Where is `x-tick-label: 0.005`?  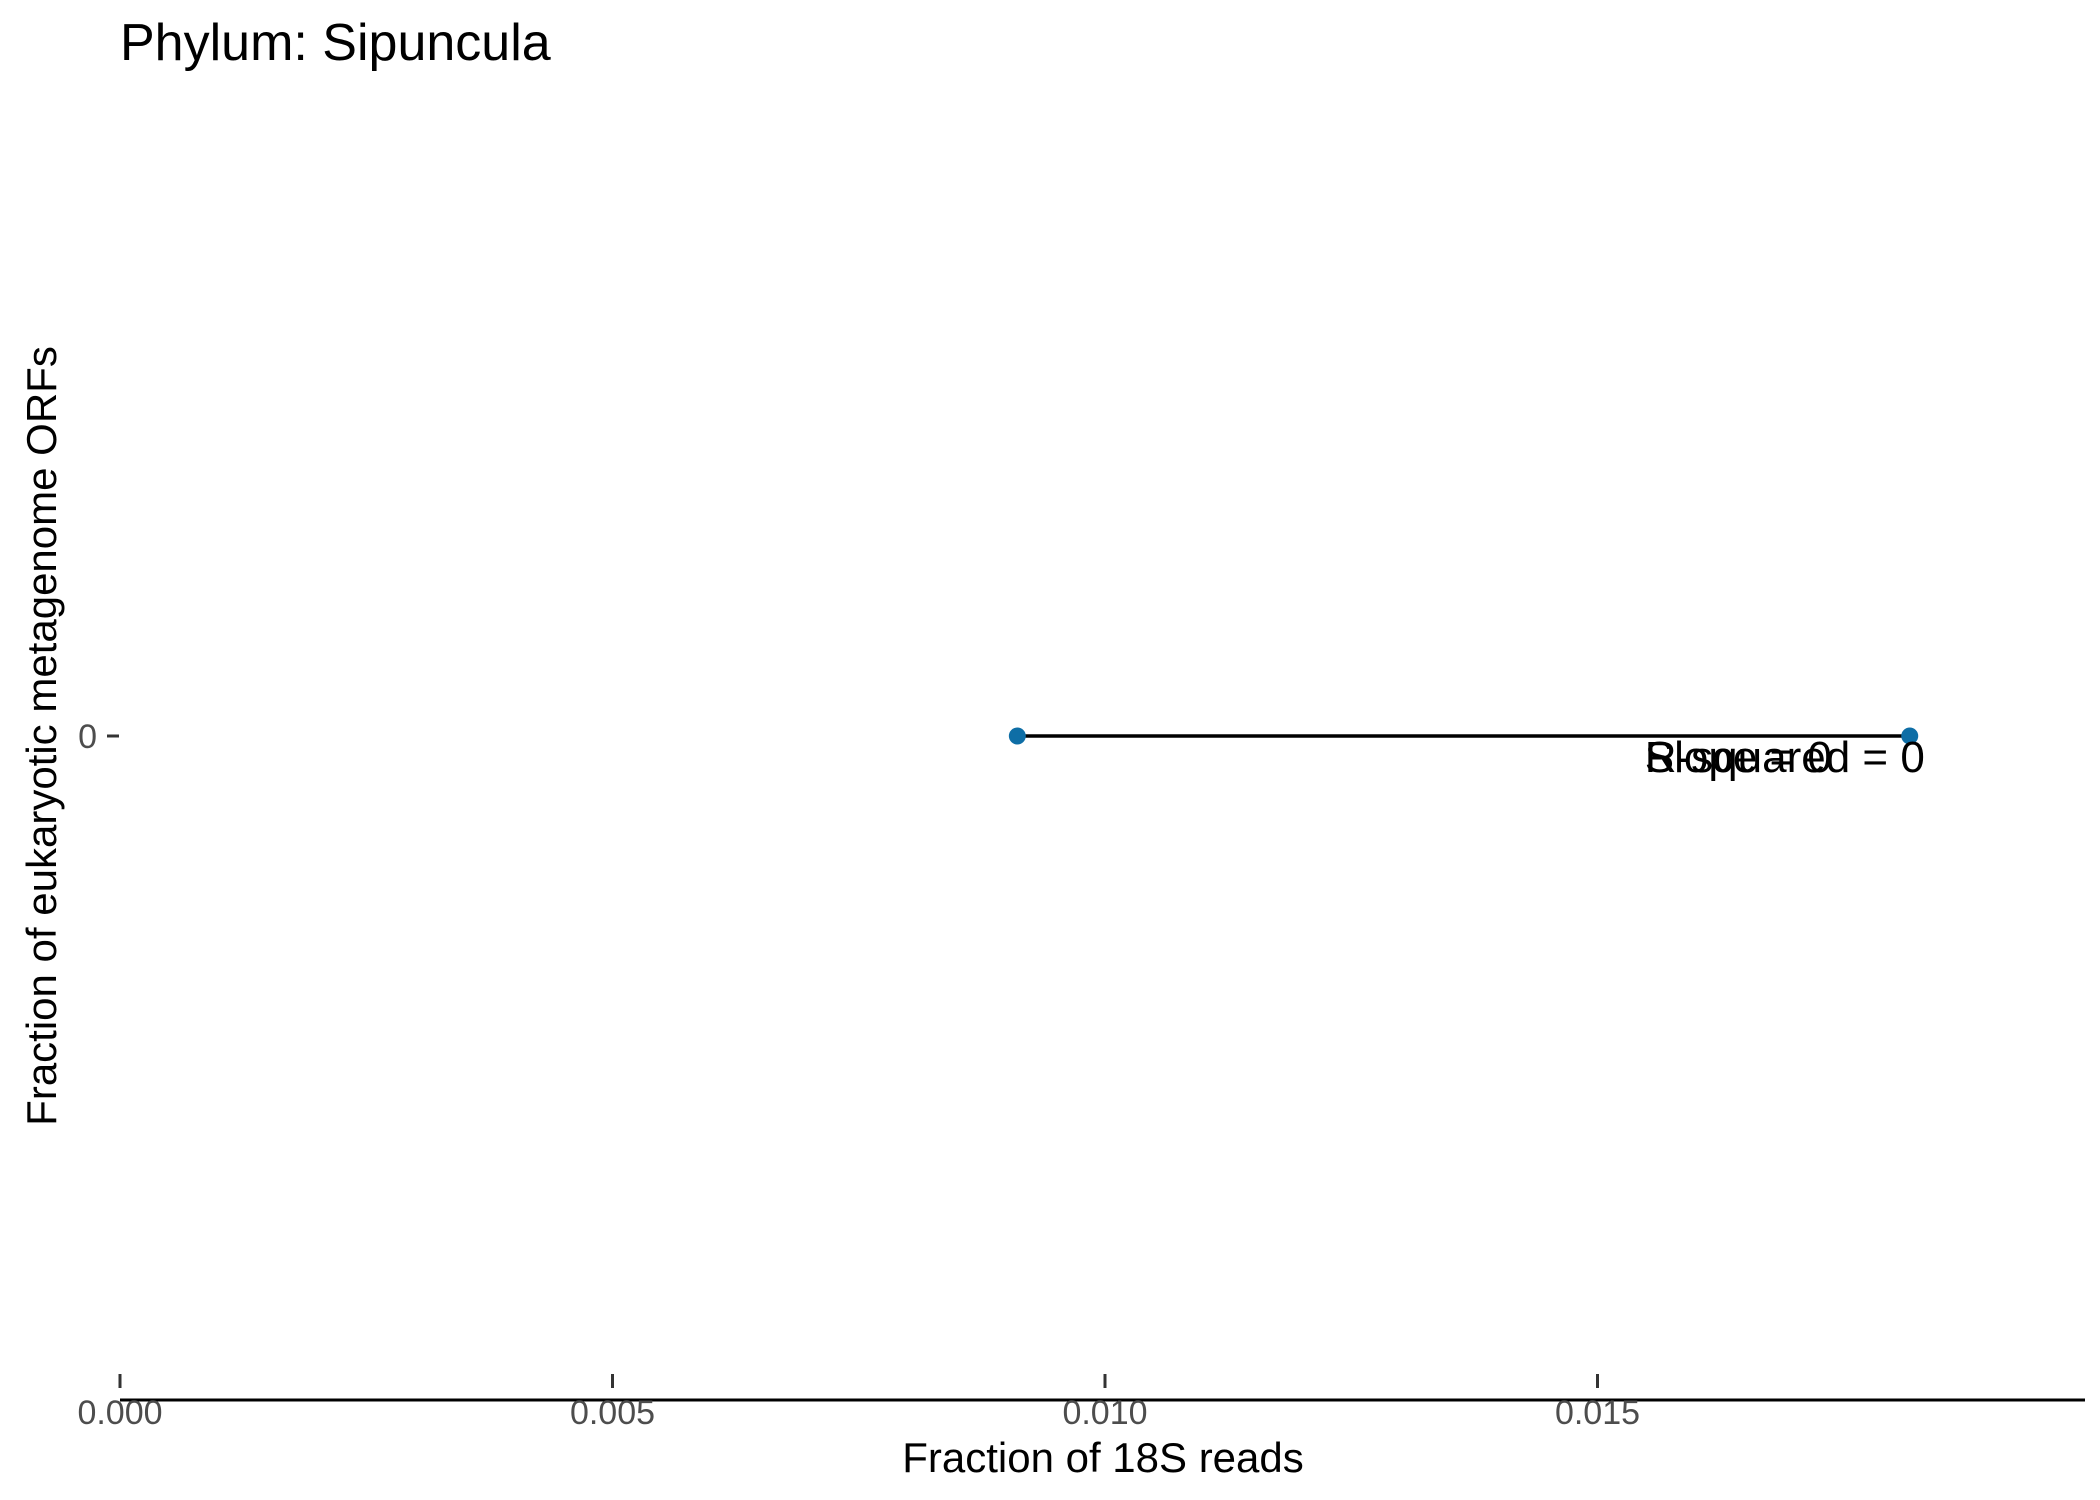
x-tick-label: 0.005 is located at coordinates (612, 1413).